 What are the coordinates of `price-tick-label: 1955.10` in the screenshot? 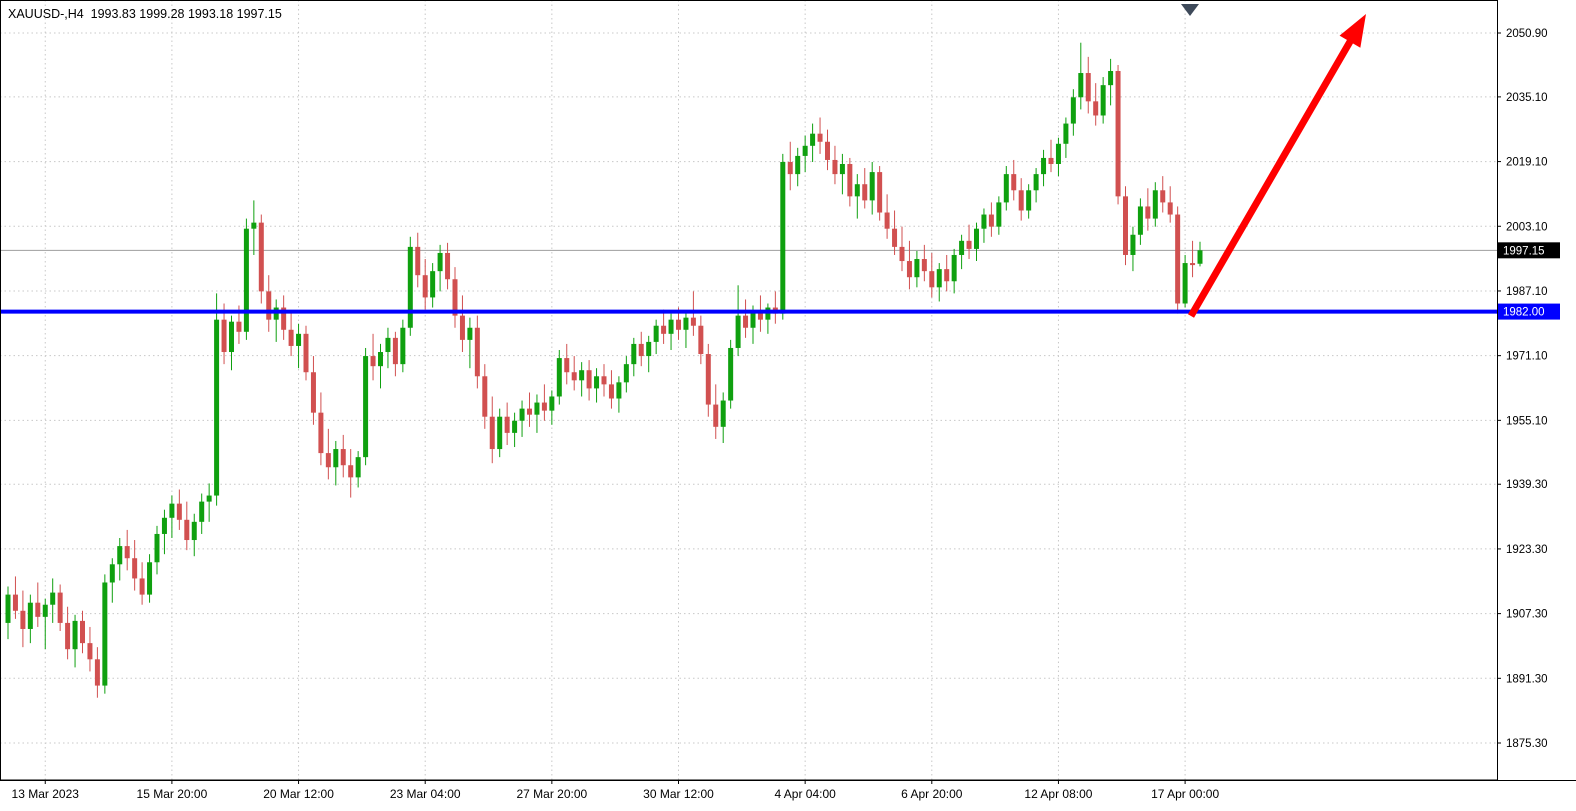 It's located at (1527, 421).